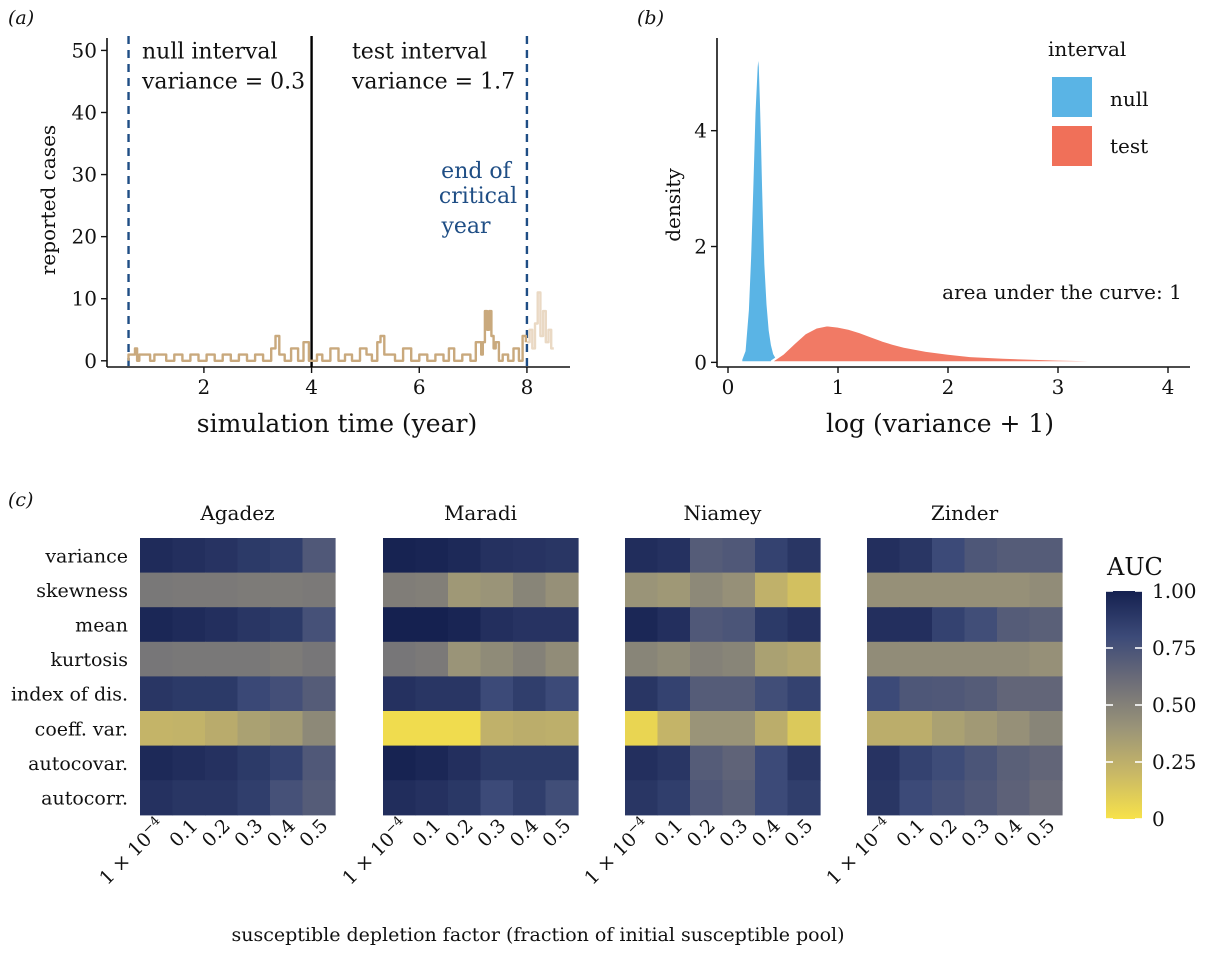  I want to click on heatmap-row-label: skewness, so click(82, 591).